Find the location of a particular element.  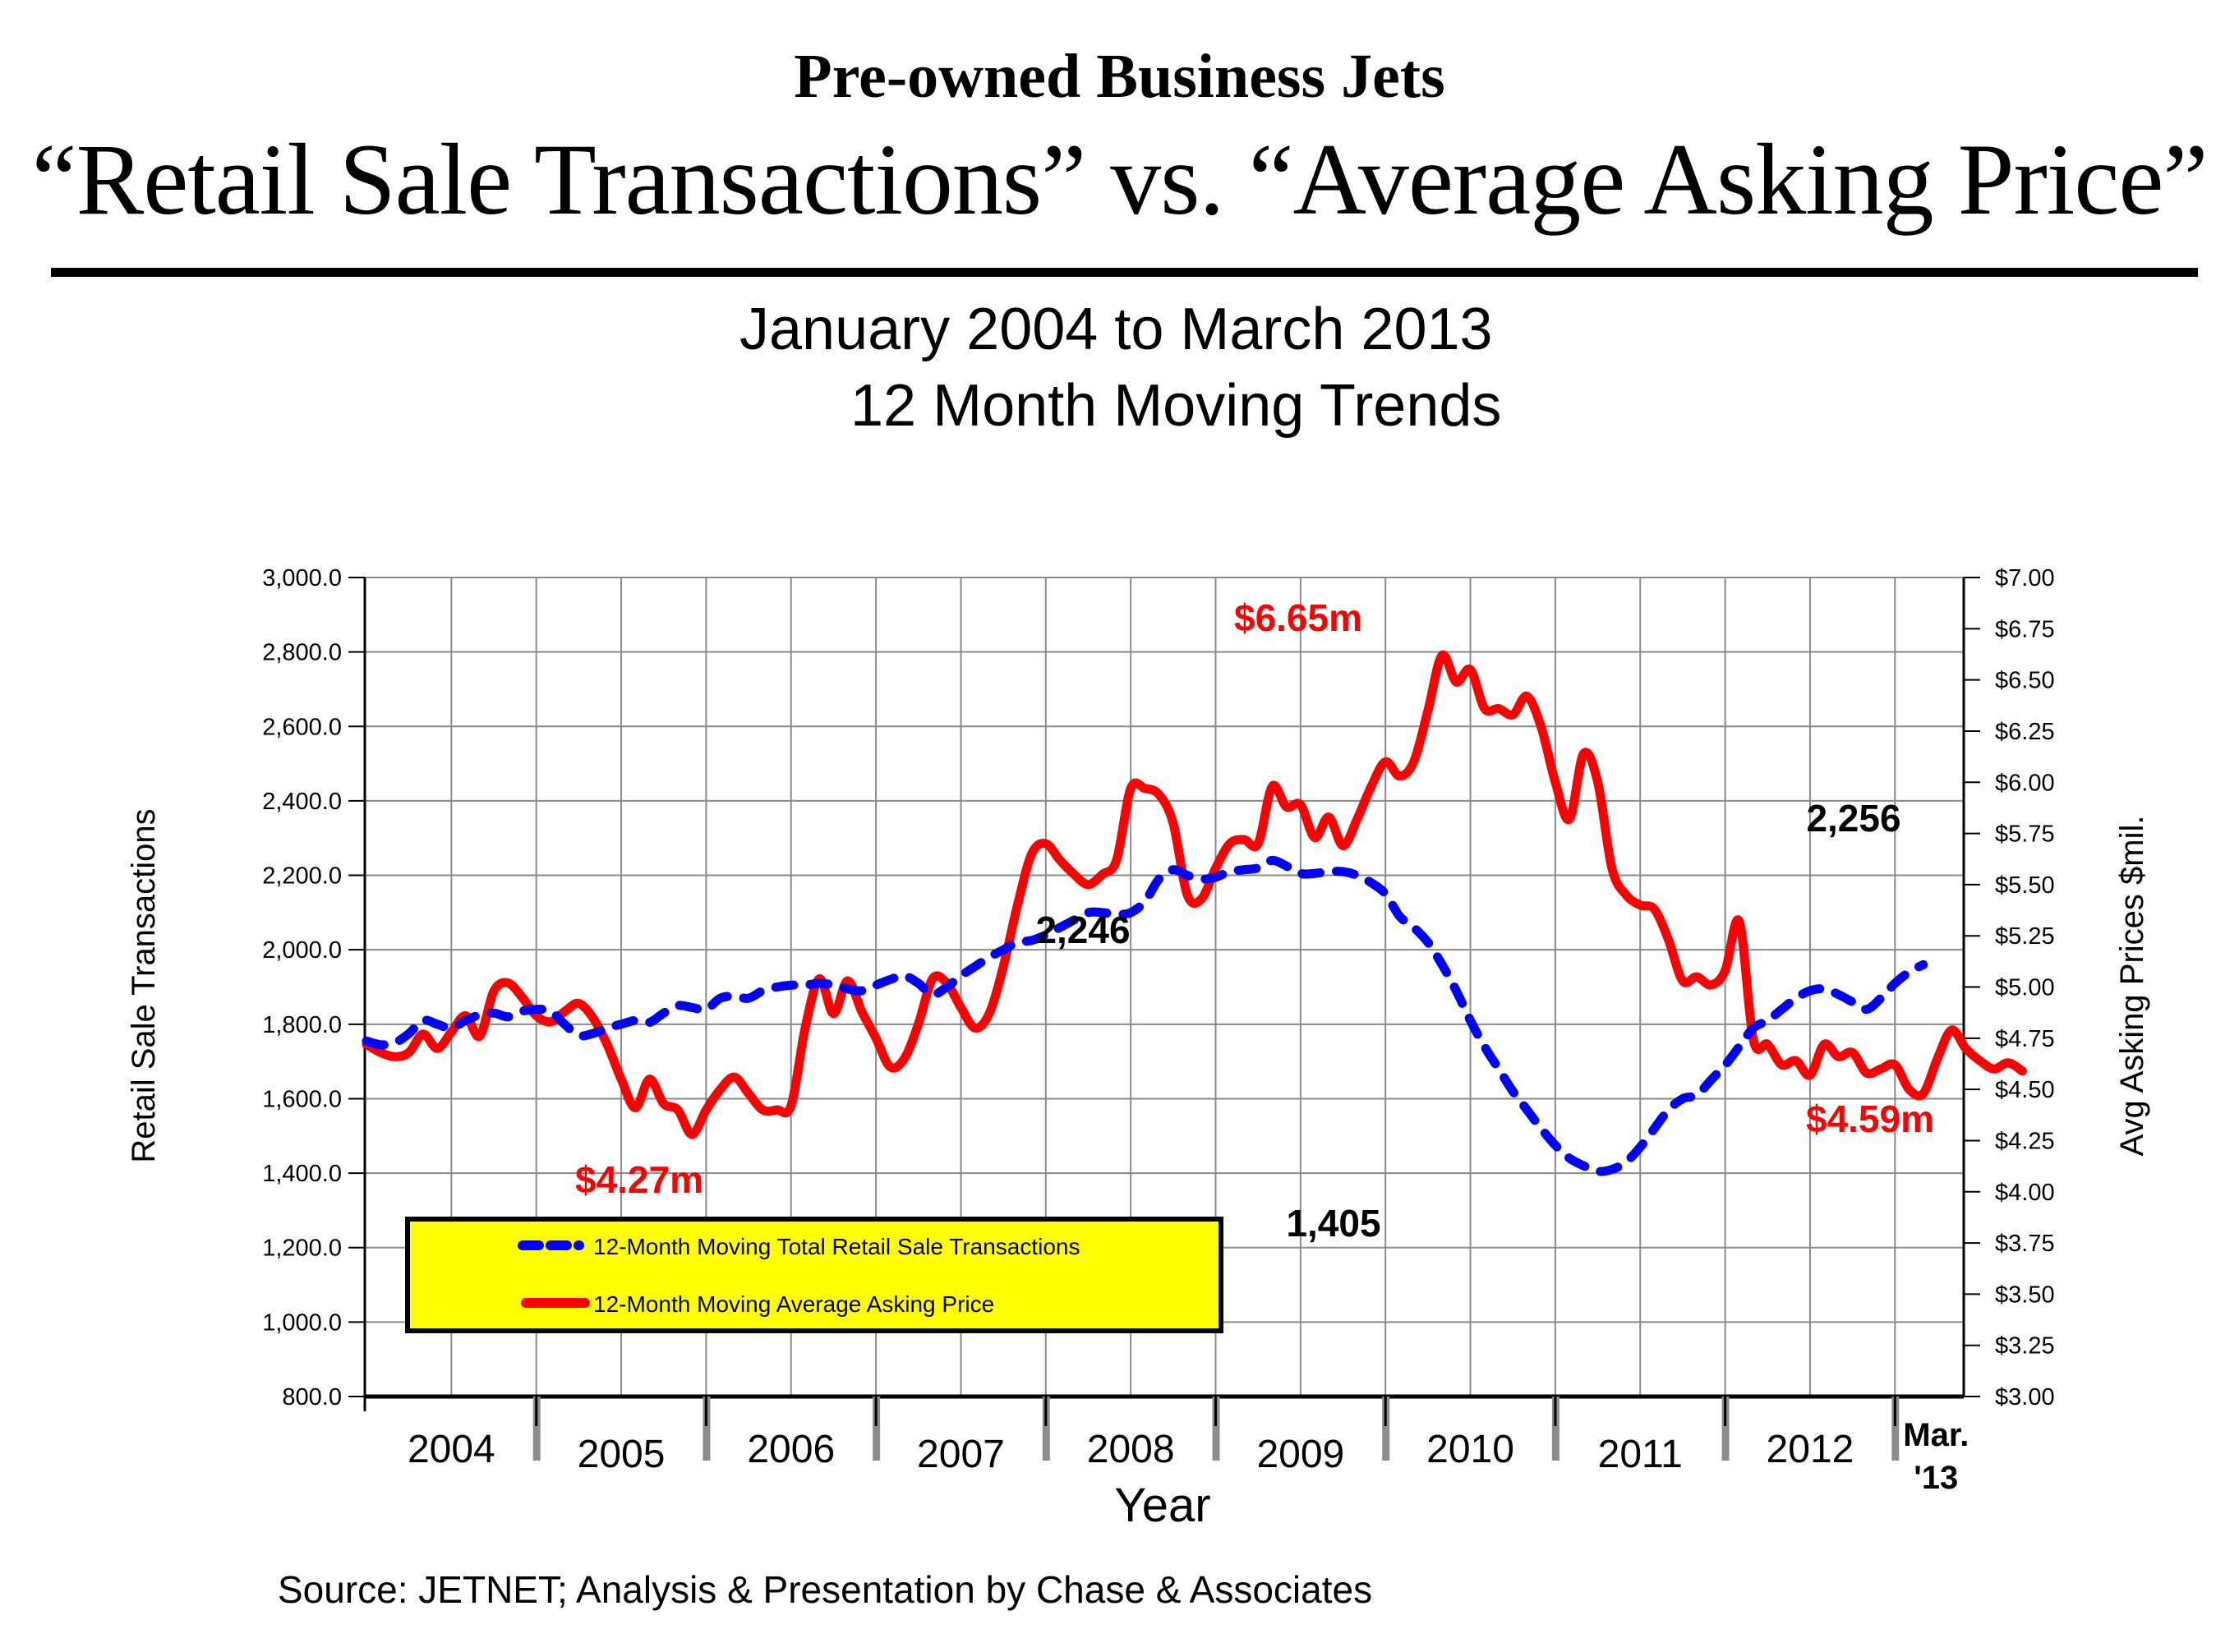

y-tick-label: 2,400.0 is located at coordinates (302, 802).